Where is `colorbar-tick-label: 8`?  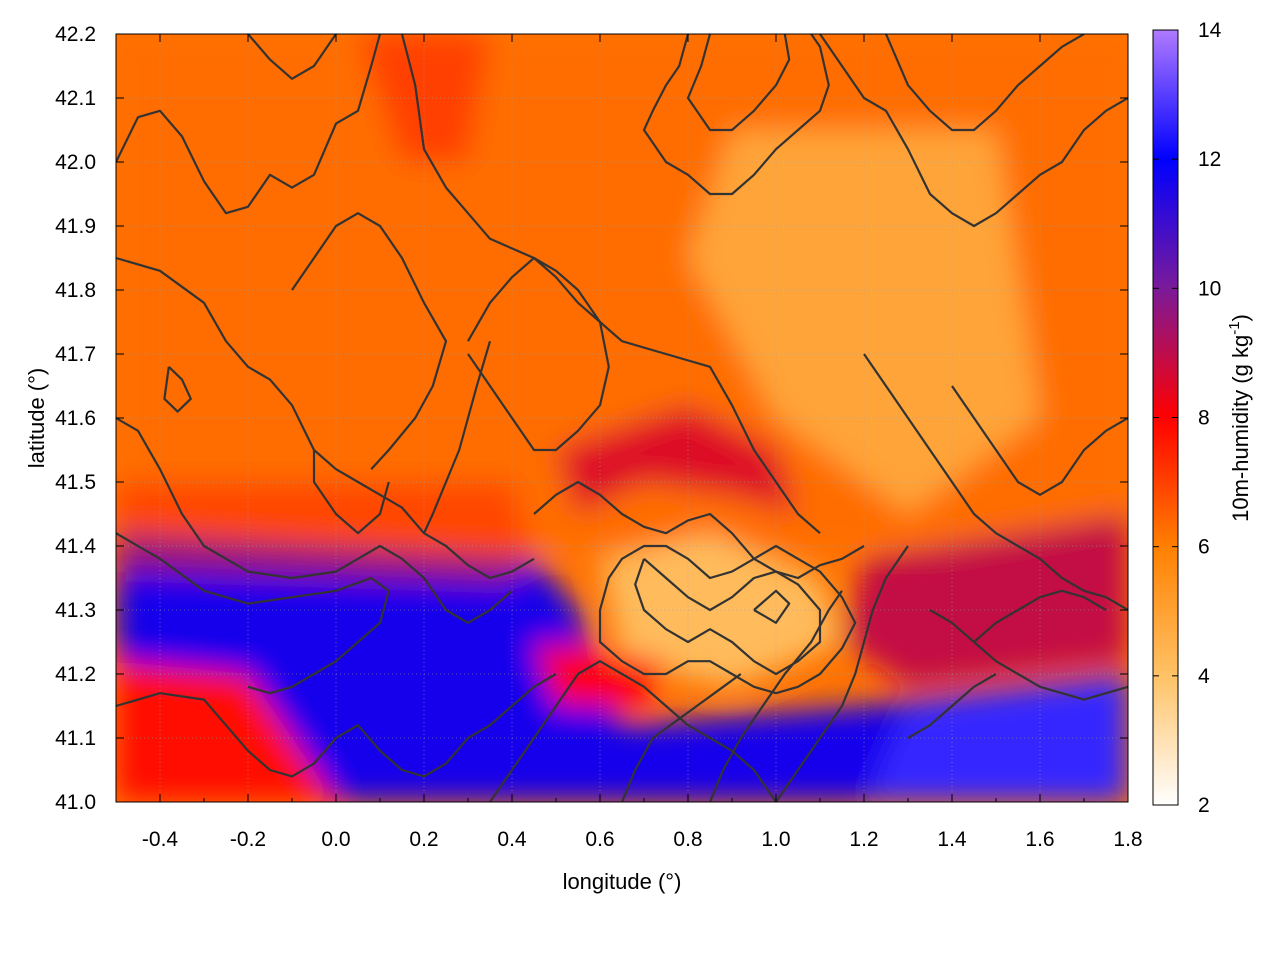
colorbar-tick-label: 8 is located at coordinates (1204, 418).